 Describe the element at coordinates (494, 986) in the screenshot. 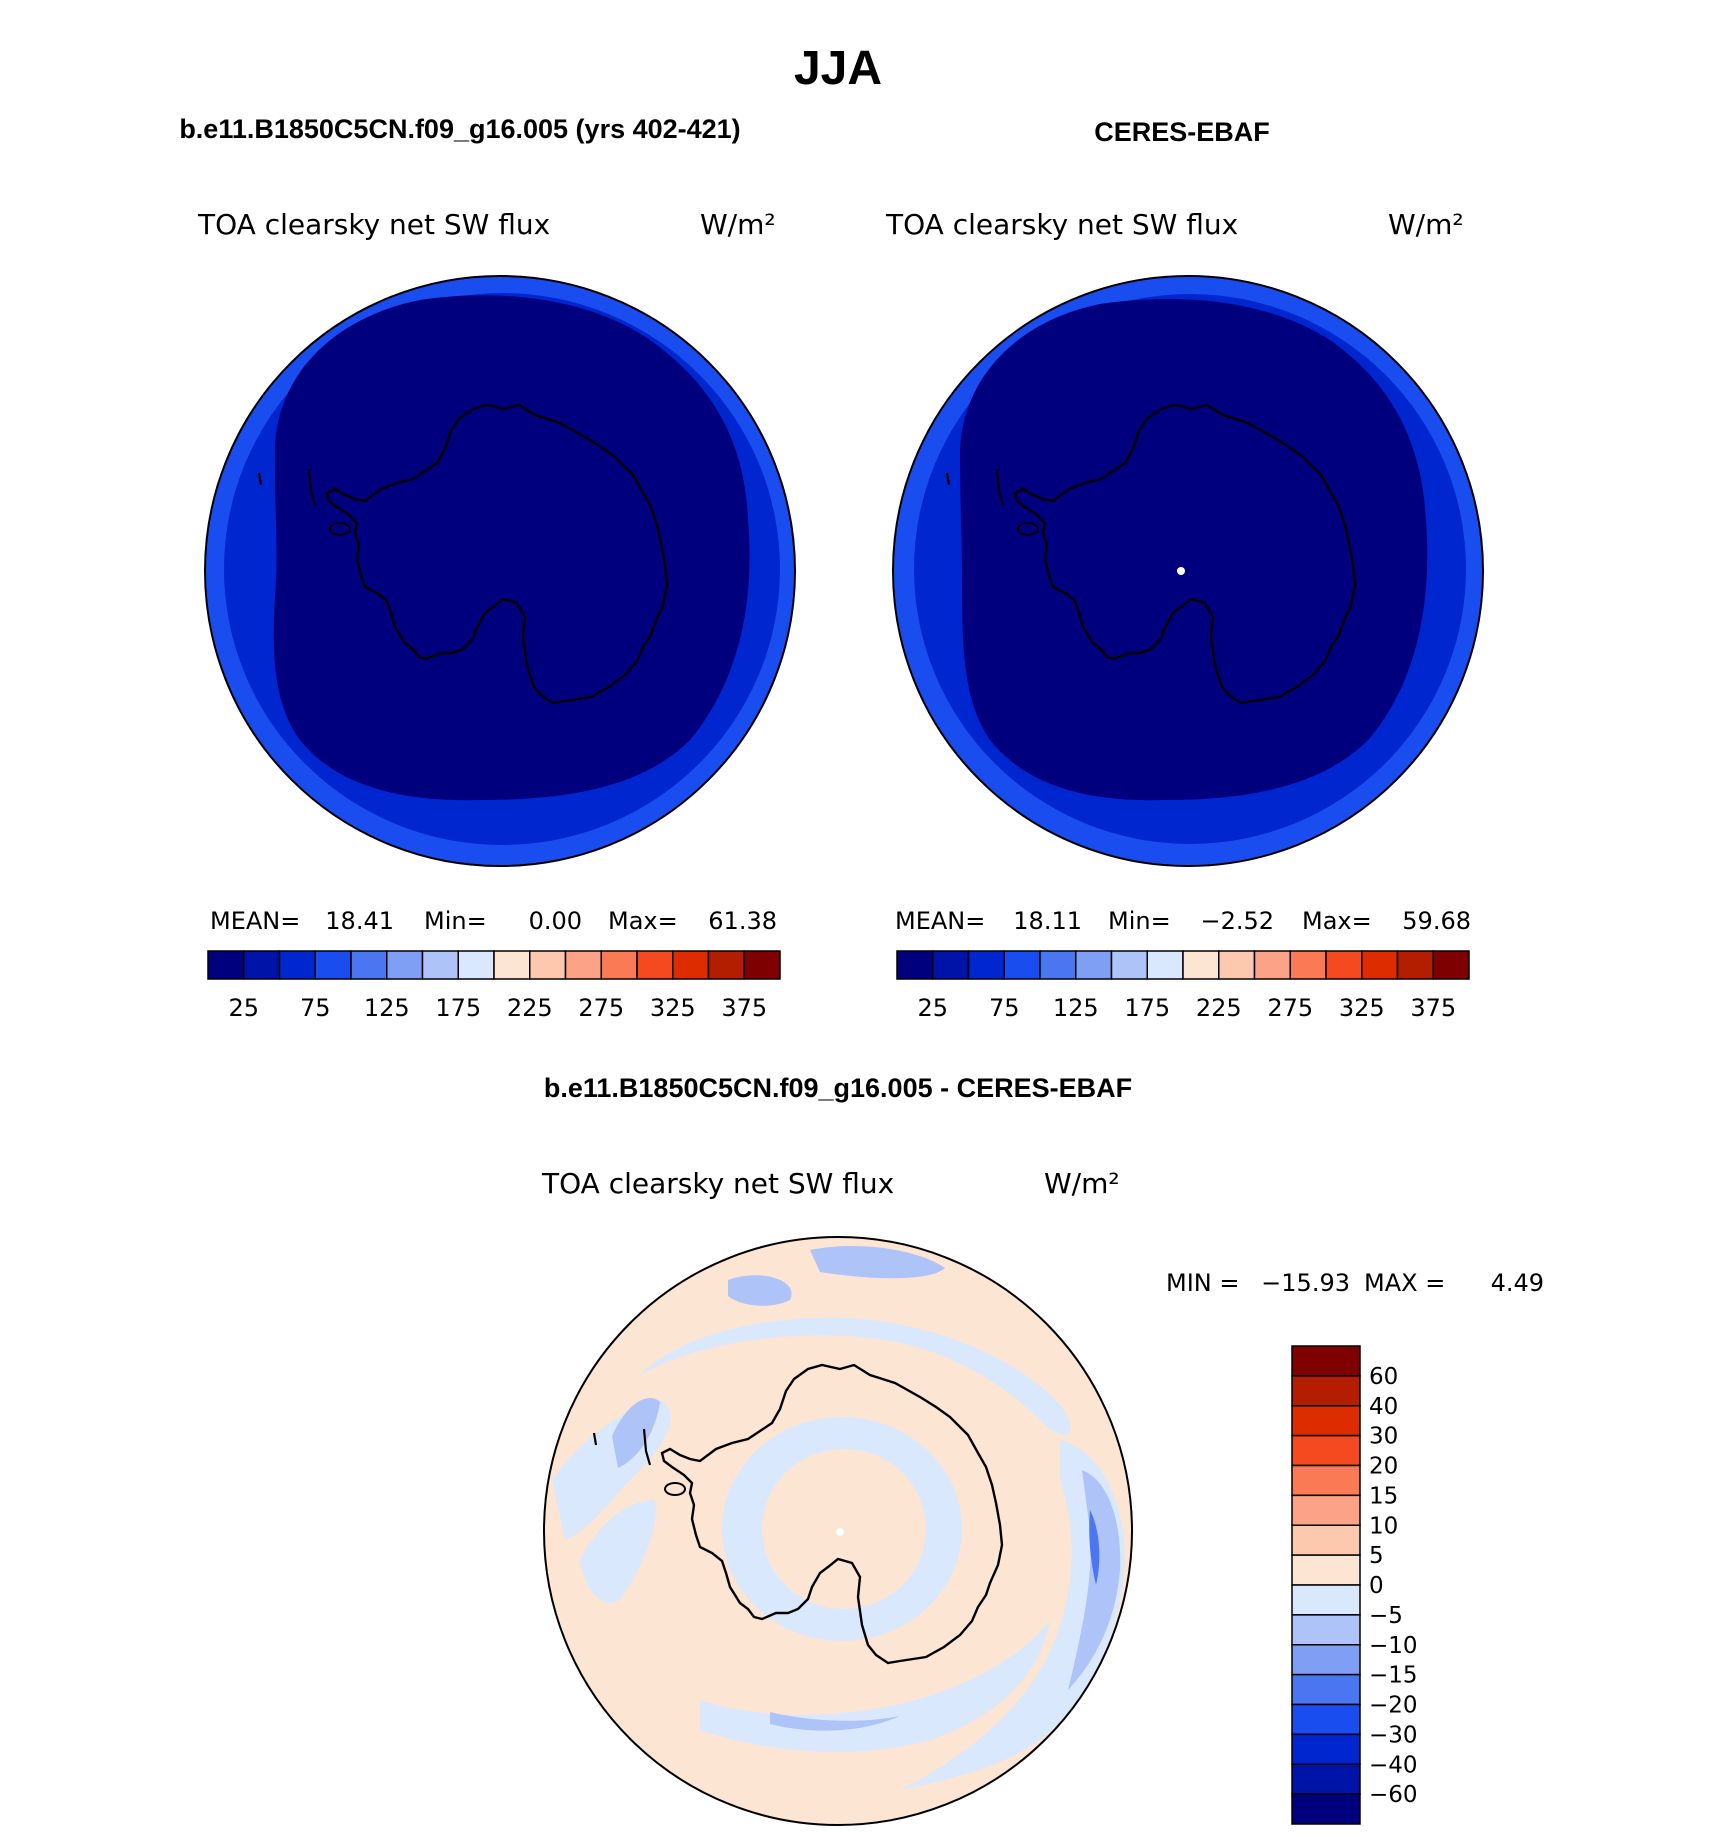

I see `panel-model-colorbar: 25 75 125 175 225 275 325 375` at that location.